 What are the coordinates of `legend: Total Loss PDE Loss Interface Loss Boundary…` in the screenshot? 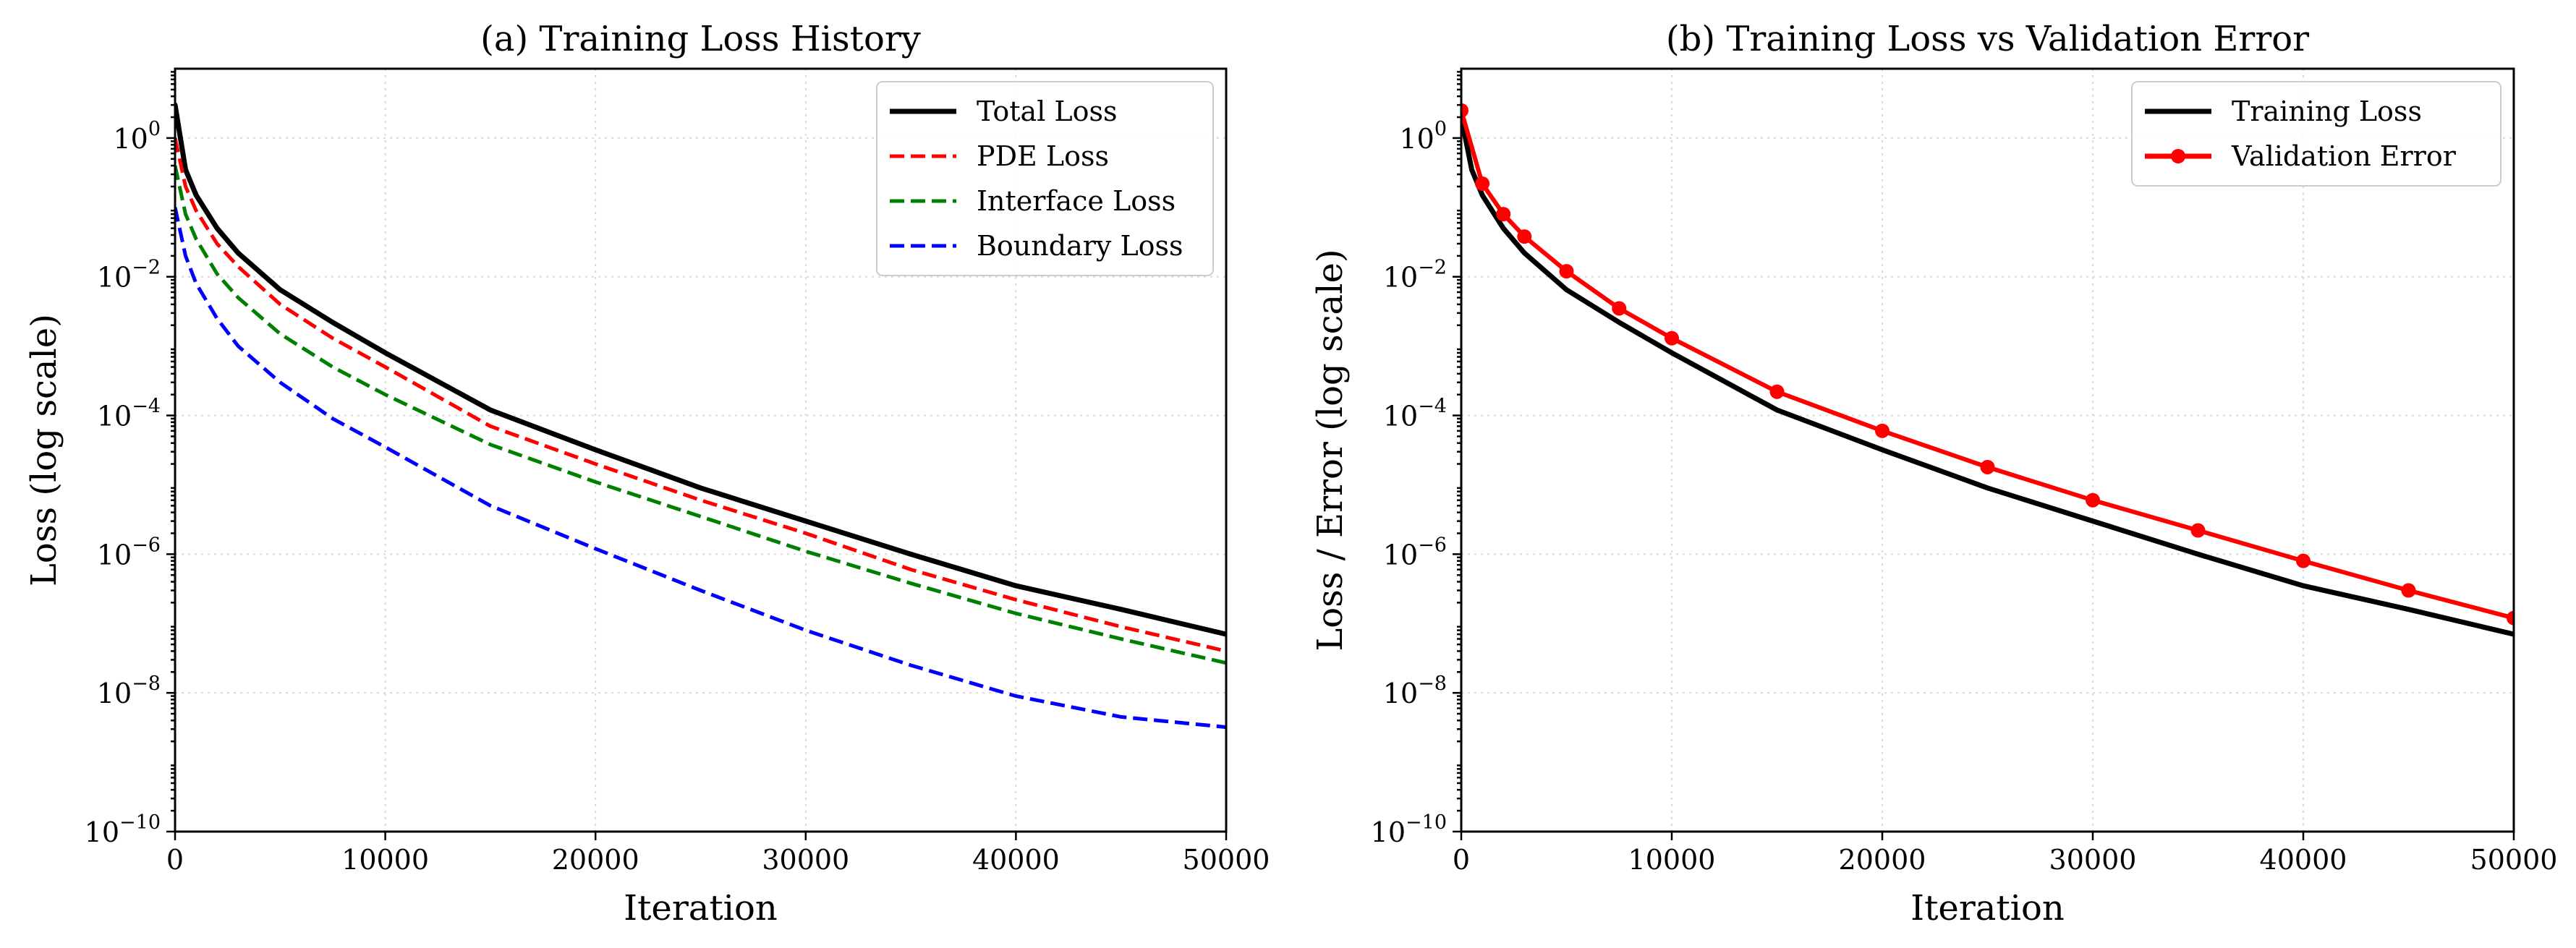 It's located at (1045, 178).